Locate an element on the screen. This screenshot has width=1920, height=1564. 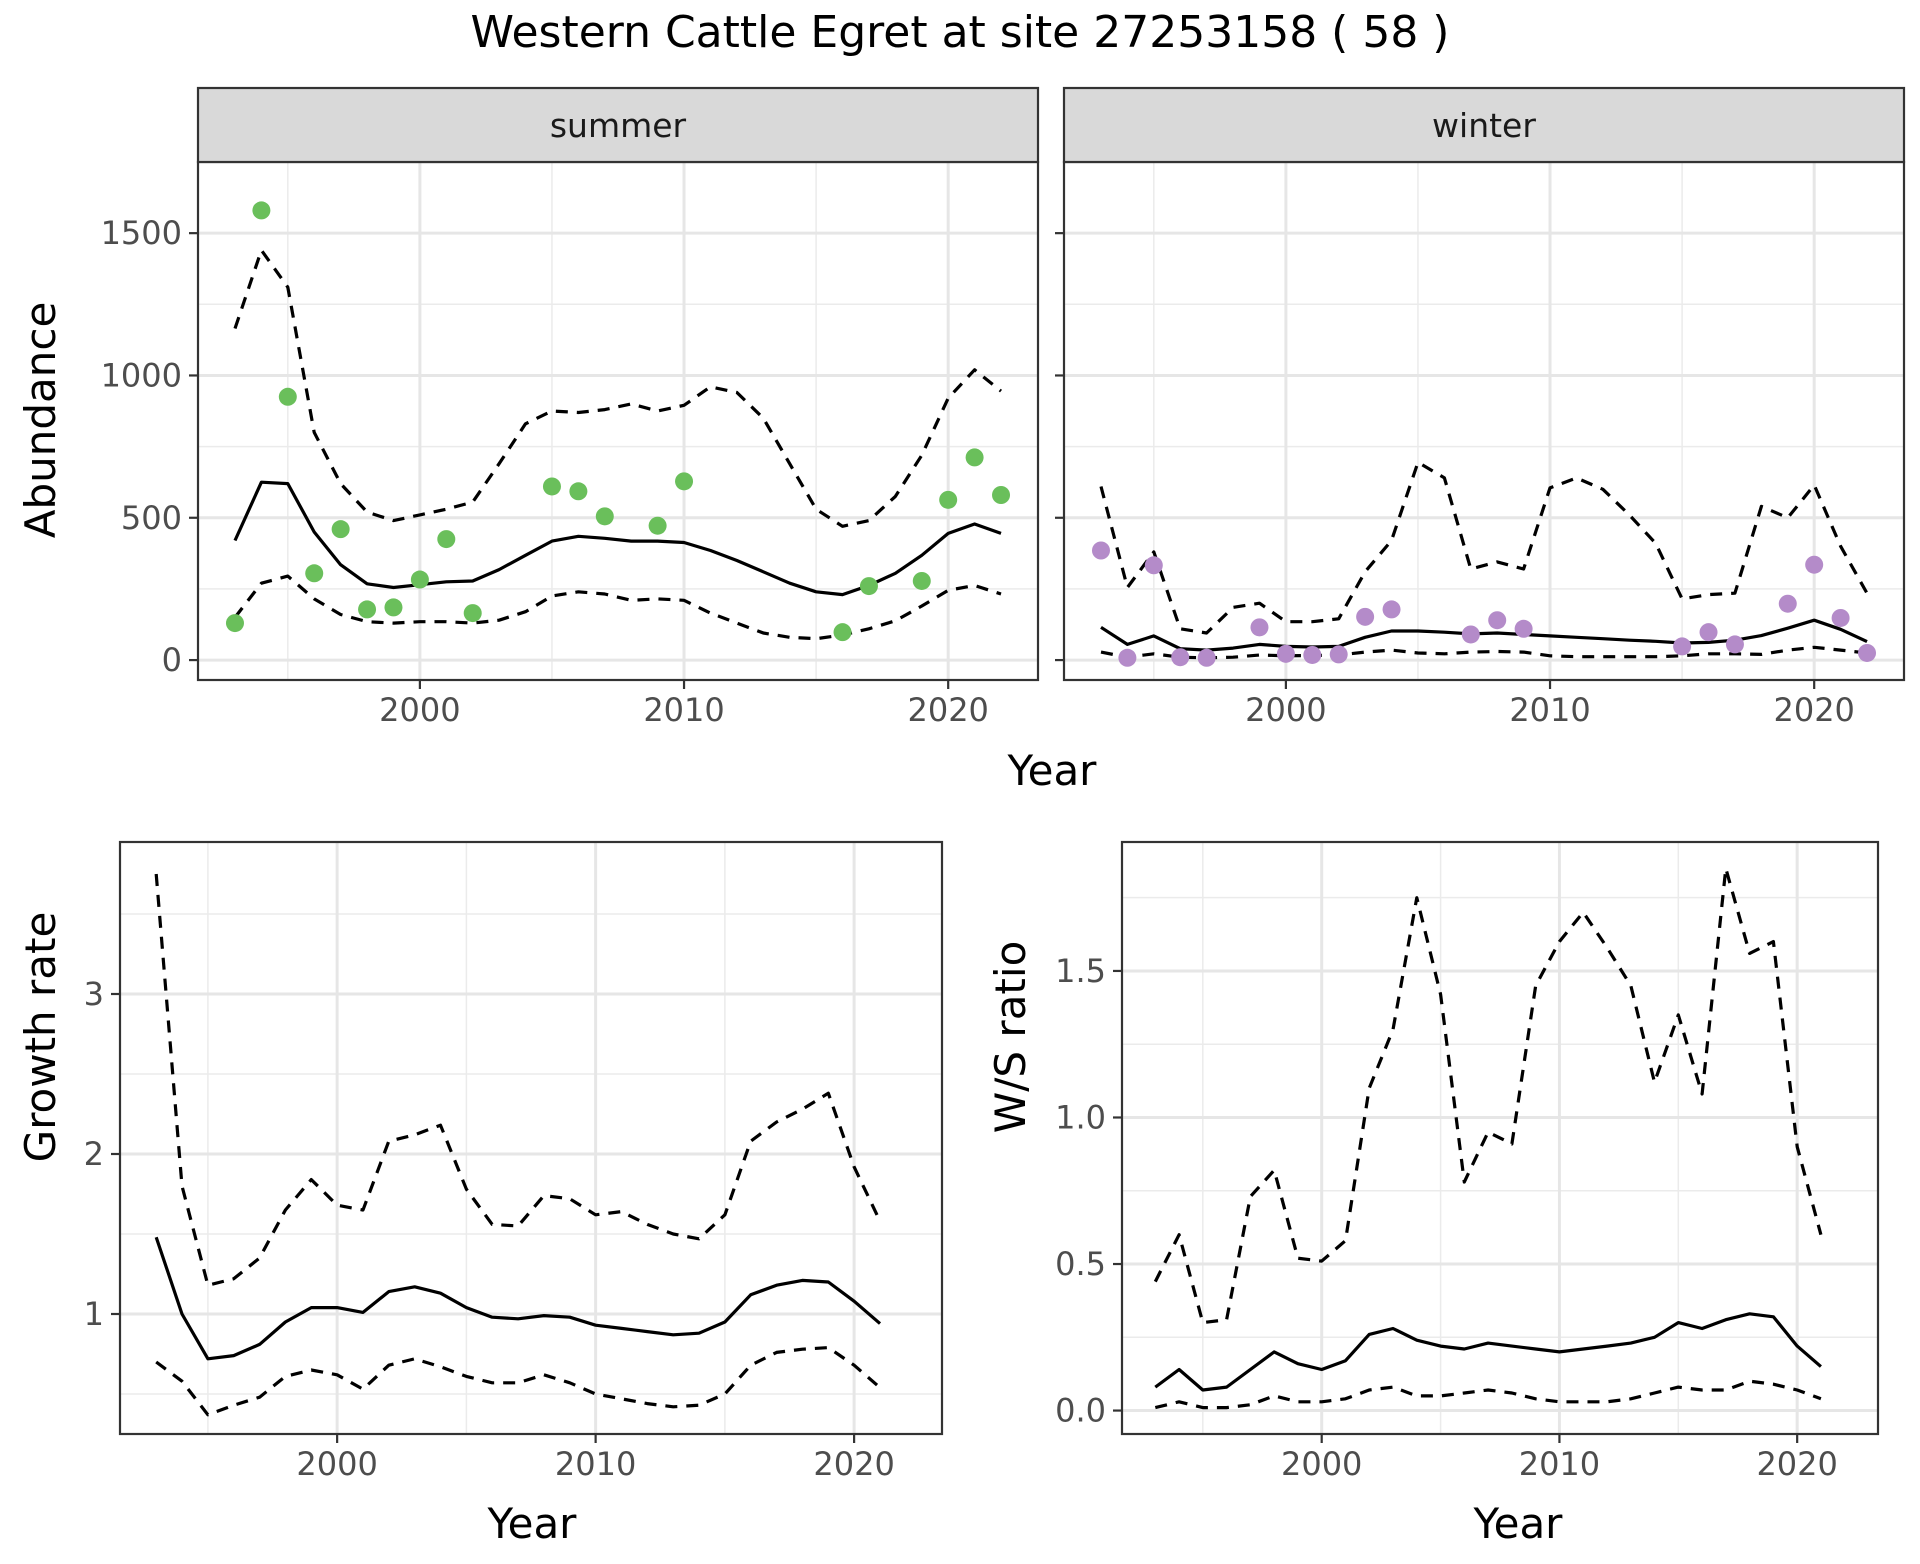
y-tick-label: 1.5 is located at coordinates (1080, 971).